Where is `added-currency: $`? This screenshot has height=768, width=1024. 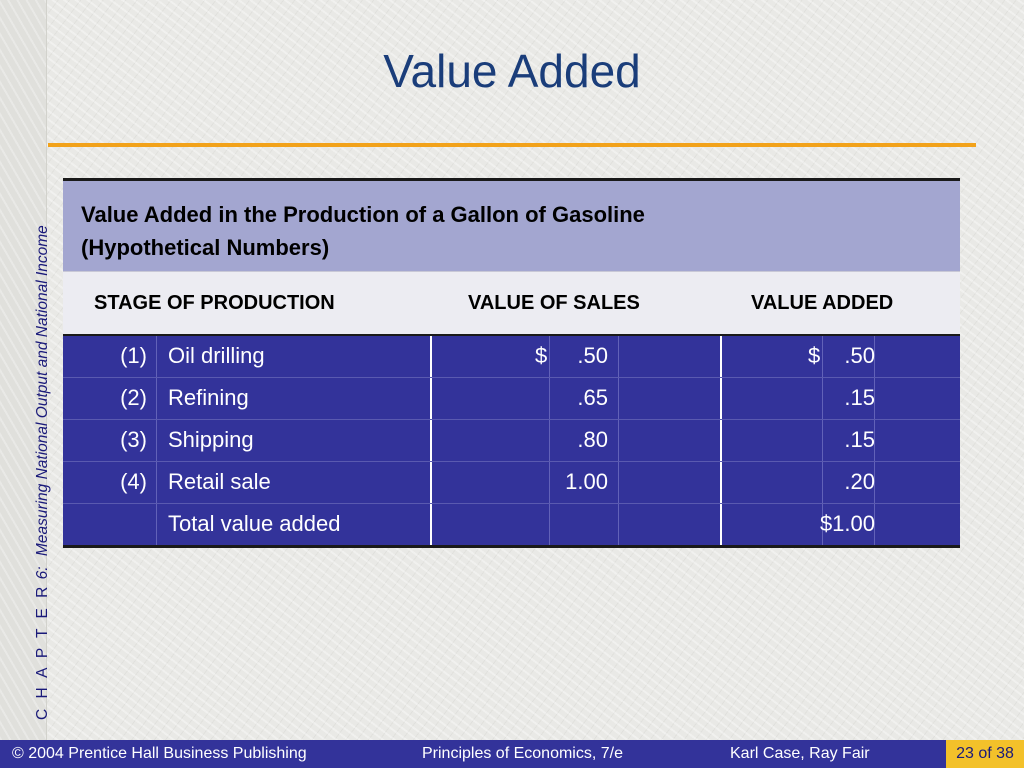
added-currency: $ is located at coordinates (814, 355).